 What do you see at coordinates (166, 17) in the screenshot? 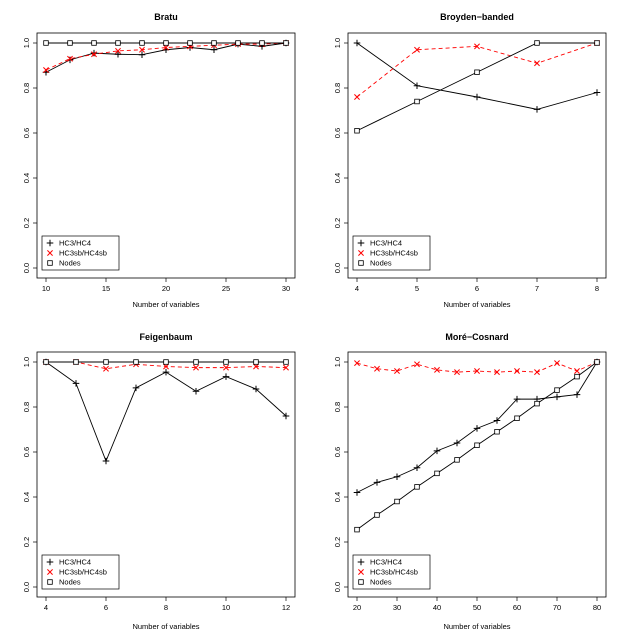
I see `chart-title: Bratu` at bounding box center [166, 17].